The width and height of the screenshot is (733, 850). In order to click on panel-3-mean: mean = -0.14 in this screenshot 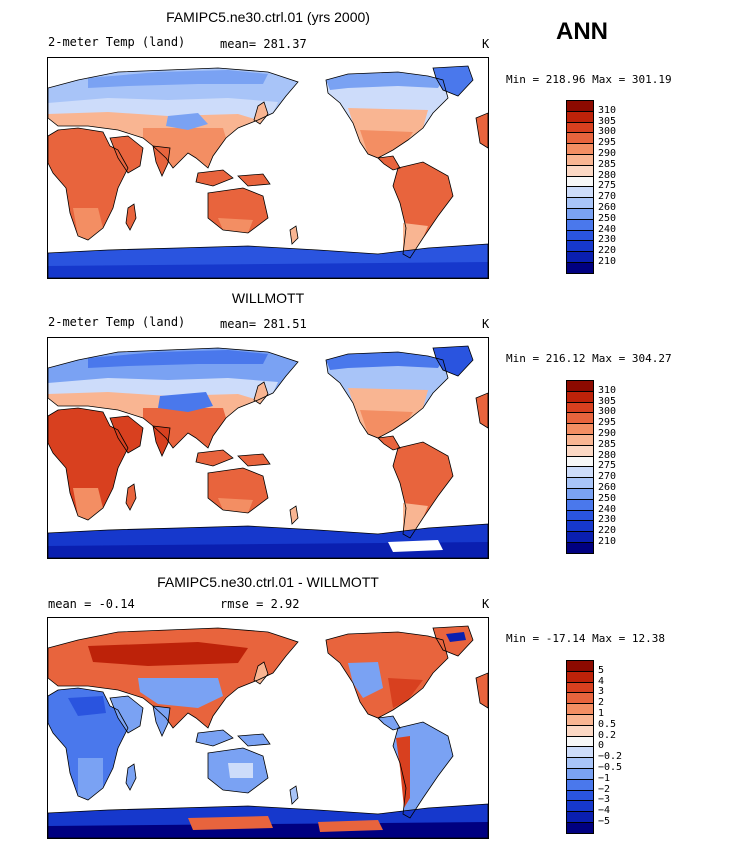, I will do `click(91, 604)`.